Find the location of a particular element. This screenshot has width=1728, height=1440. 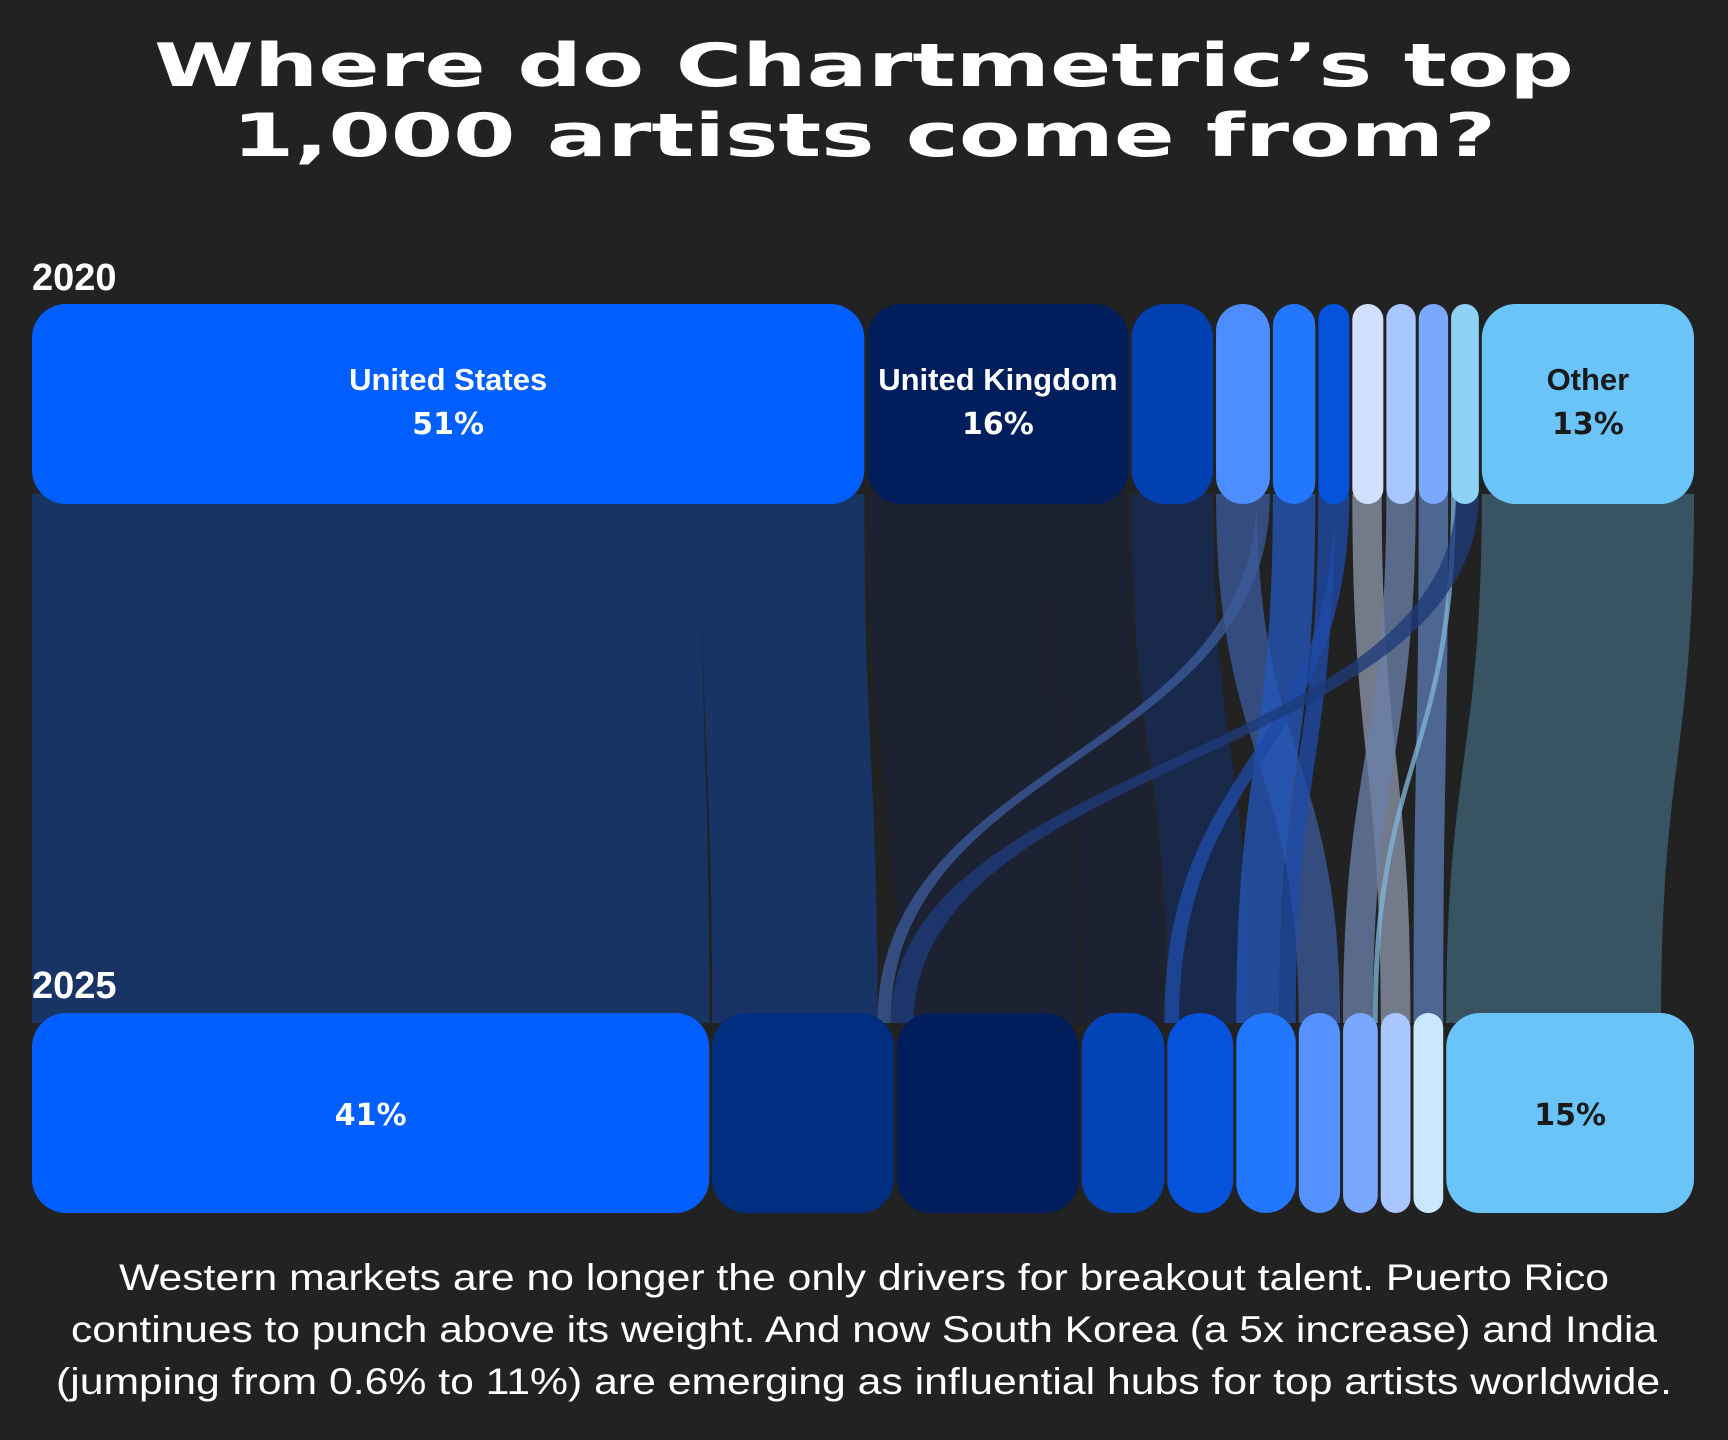

node-label-2020-other: Other is located at coordinates (1588, 379).